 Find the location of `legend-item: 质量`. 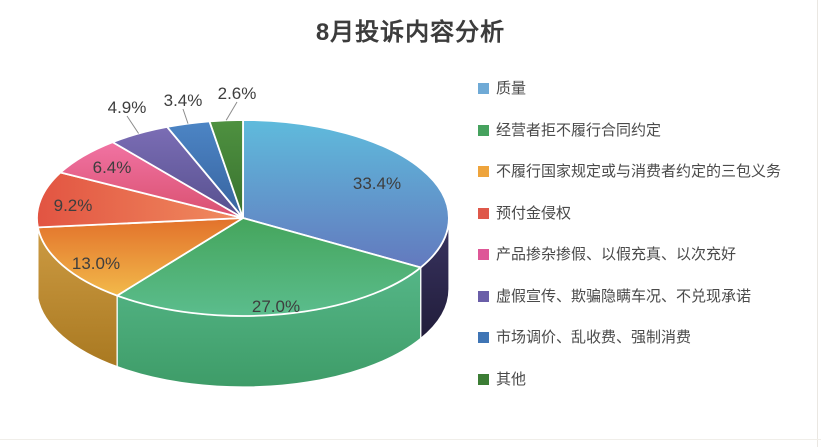

legend-item: 质量 is located at coordinates (629, 88).